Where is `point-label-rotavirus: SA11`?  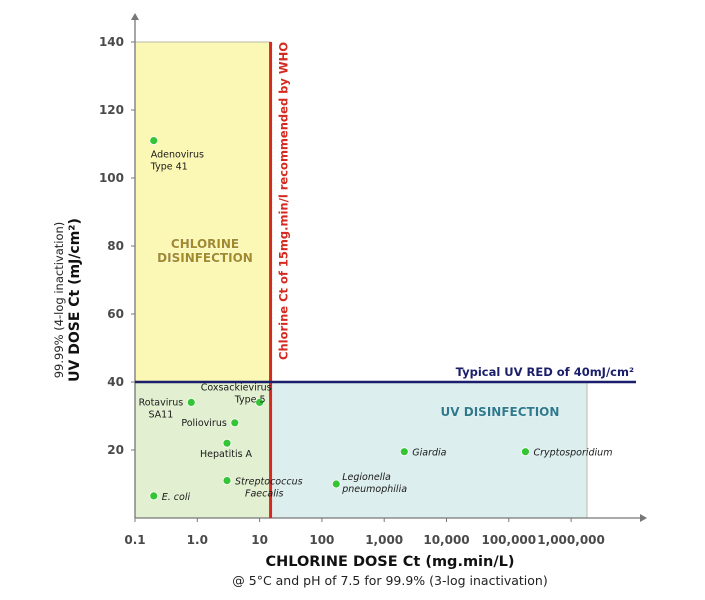 point-label-rotavirus: SA11 is located at coordinates (160, 414).